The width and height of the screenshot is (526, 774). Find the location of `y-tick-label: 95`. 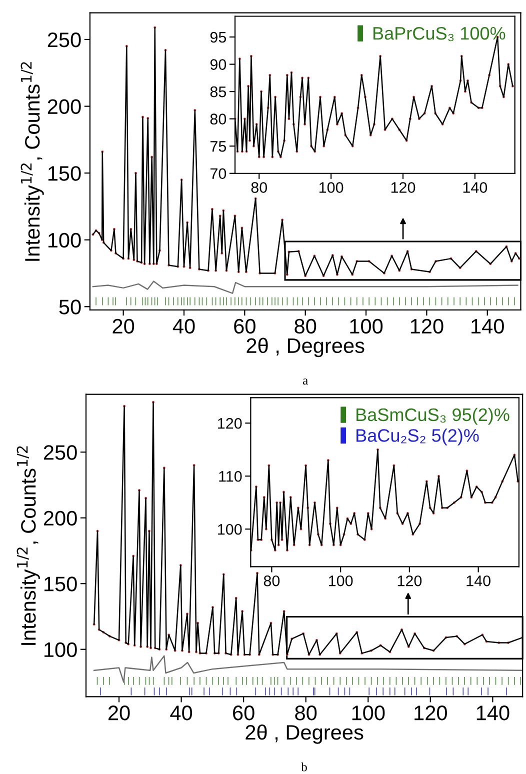

y-tick-label: 95 is located at coordinates (218, 37).